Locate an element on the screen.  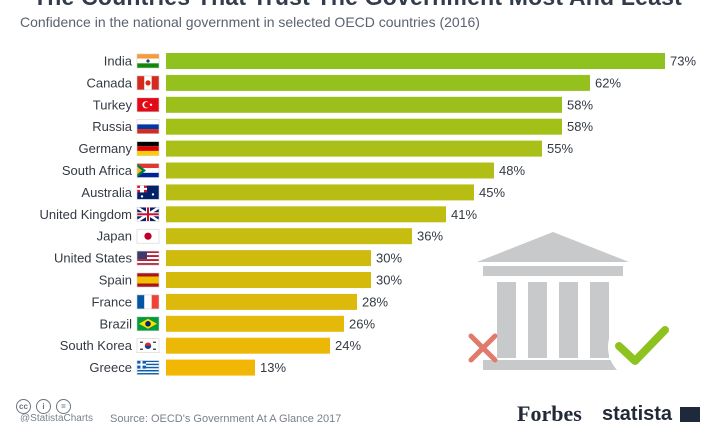
bar-row: South Korea 24% is located at coordinates (210, 345).